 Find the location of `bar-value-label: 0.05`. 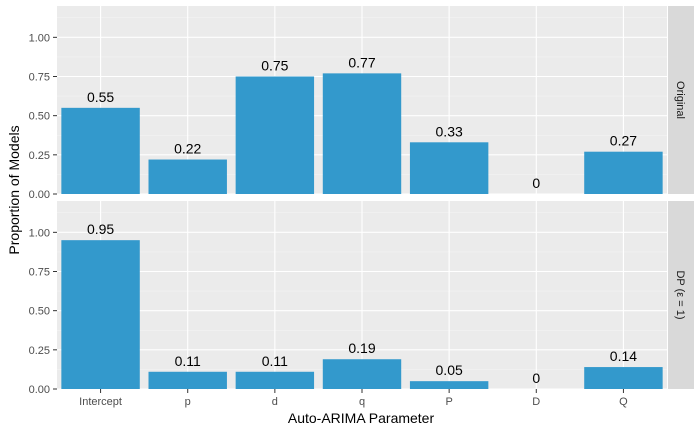

bar-value-label: 0.05 is located at coordinates (449, 370).